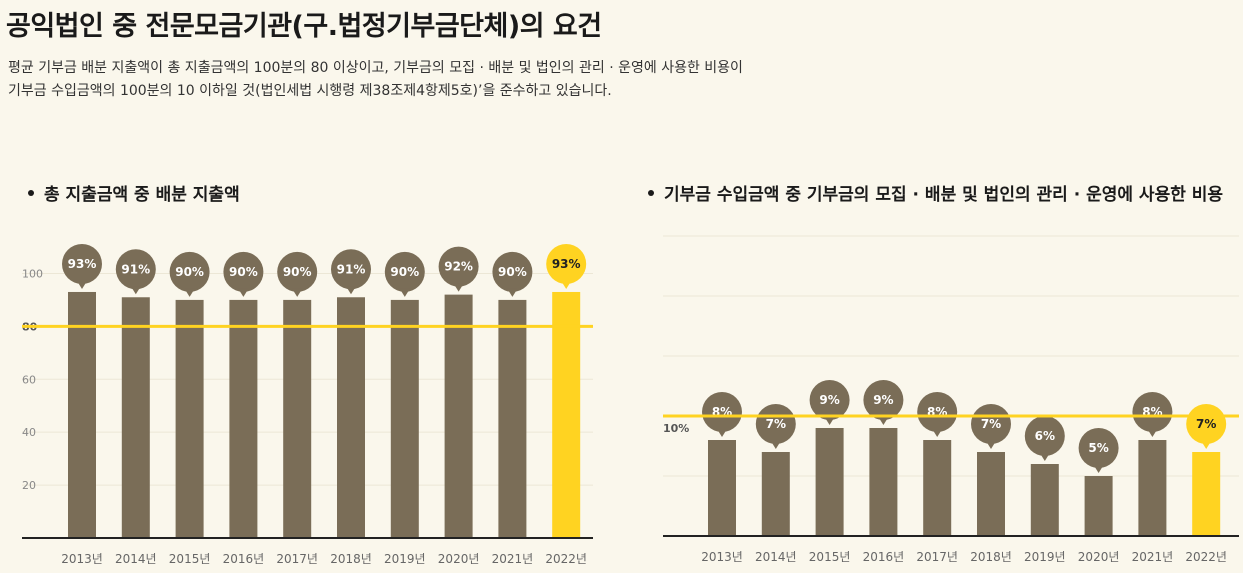 Image resolution: width=1243 pixels, height=573 pixels. What do you see at coordinates (304, 26) in the screenshot?
I see `page-title: 공익법인 중 전문모금기관(구.법정기부금단체)의 요건` at bounding box center [304, 26].